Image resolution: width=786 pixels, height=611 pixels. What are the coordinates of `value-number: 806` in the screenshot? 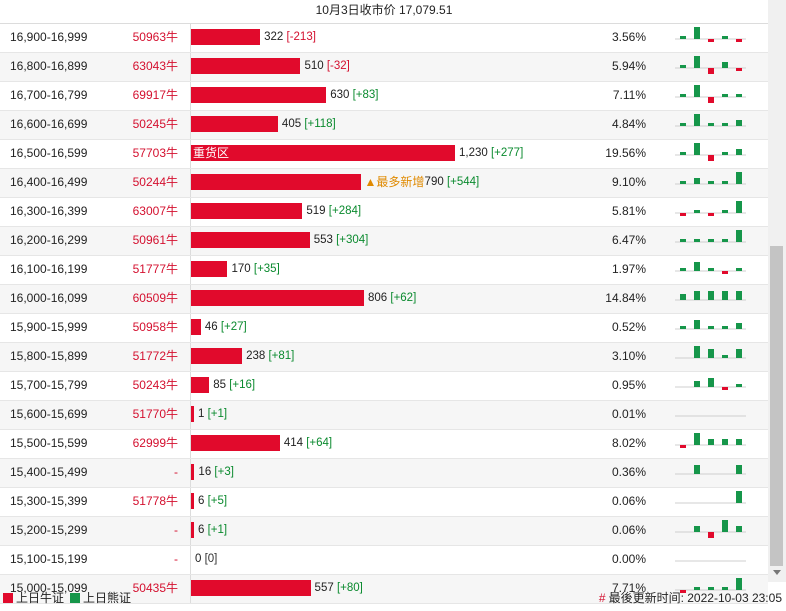 It's located at (379, 298).